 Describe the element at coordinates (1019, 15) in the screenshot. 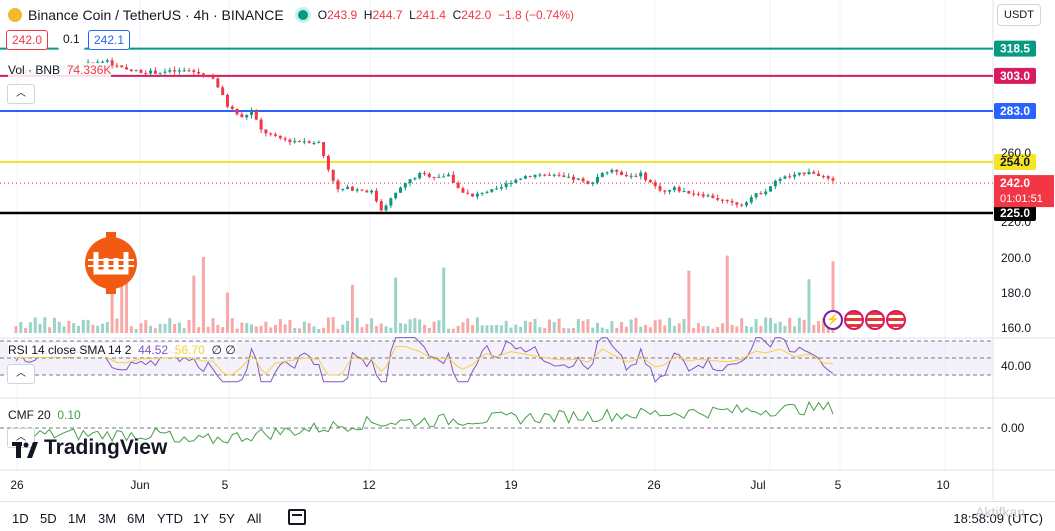

I see `currency-button: USDT` at that location.